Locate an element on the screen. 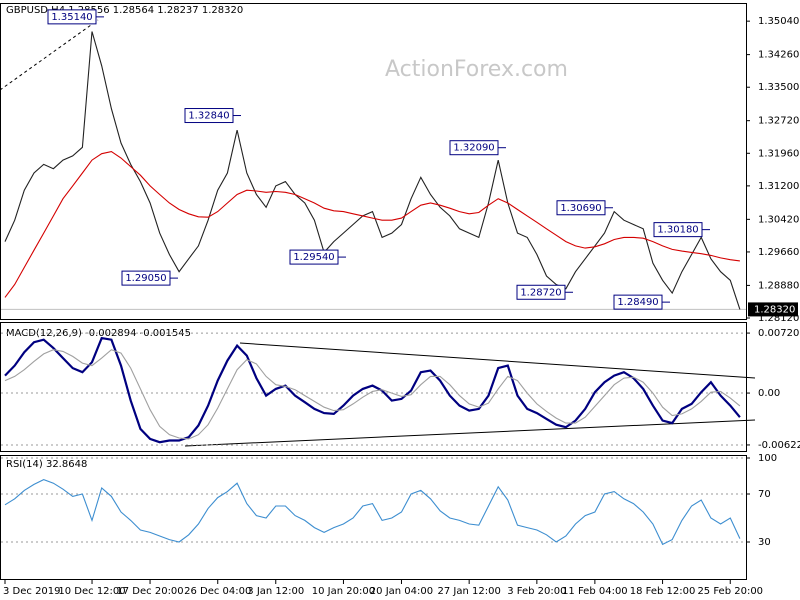  x-tick-label: 18 Feb 12:00 is located at coordinates (663, 591).